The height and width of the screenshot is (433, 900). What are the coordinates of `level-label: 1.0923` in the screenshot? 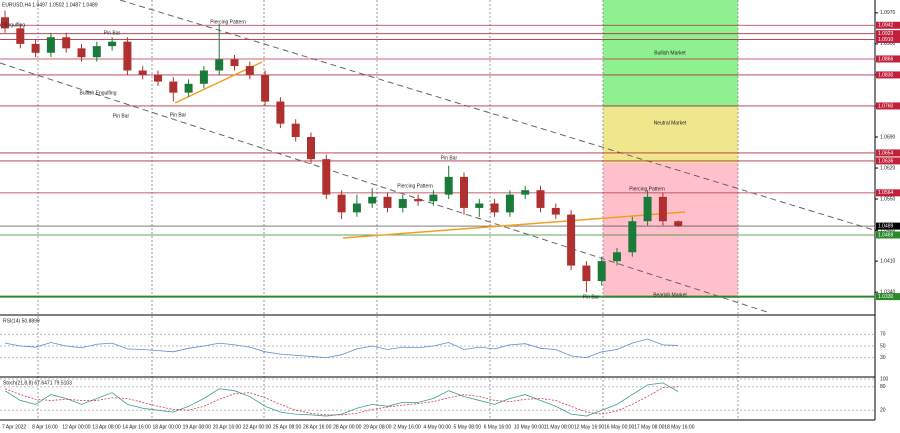 It's located at (886, 34).